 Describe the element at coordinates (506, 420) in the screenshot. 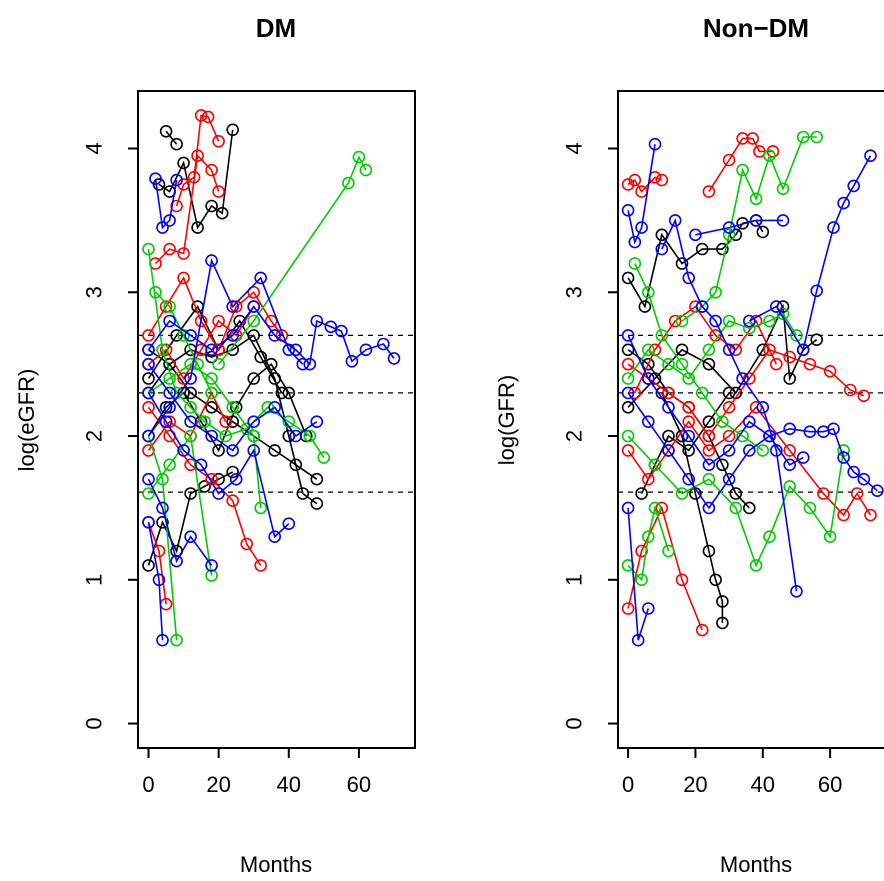

I see `panel-nondm-y-axis-label: log(GFR)` at that location.